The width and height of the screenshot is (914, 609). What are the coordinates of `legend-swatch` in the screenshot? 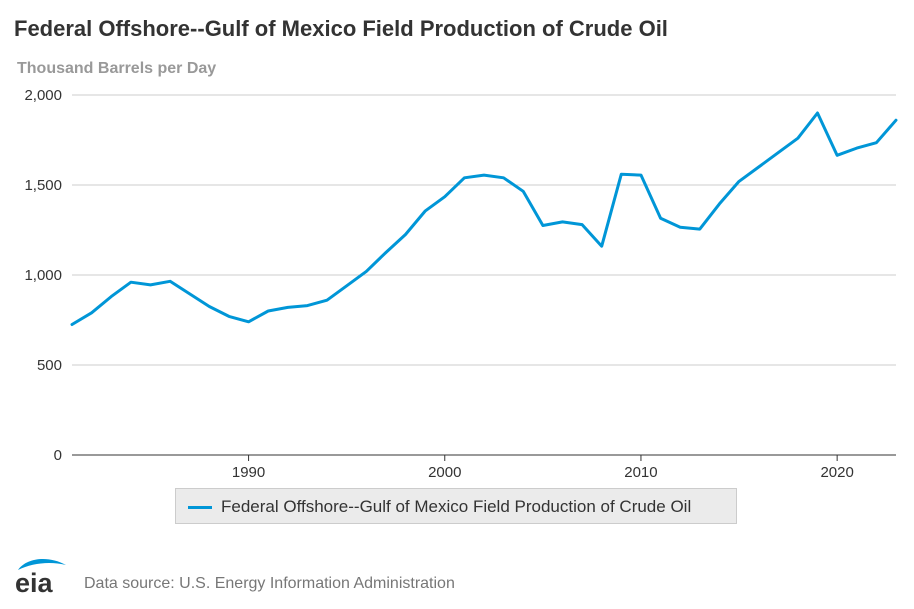 It's located at (200, 507).